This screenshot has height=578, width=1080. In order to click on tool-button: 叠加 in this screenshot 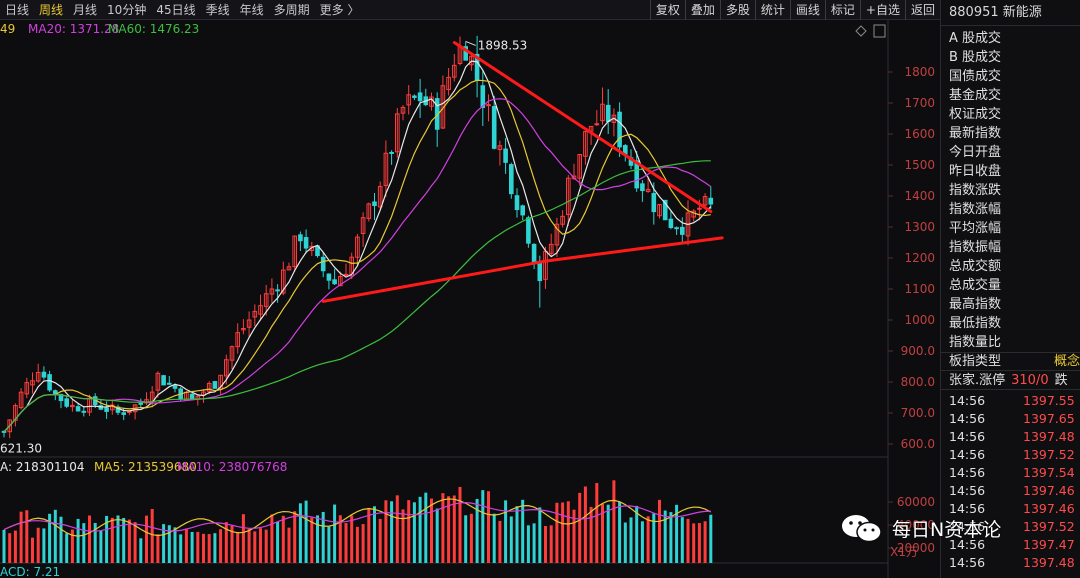, I will do `click(702, 10)`.